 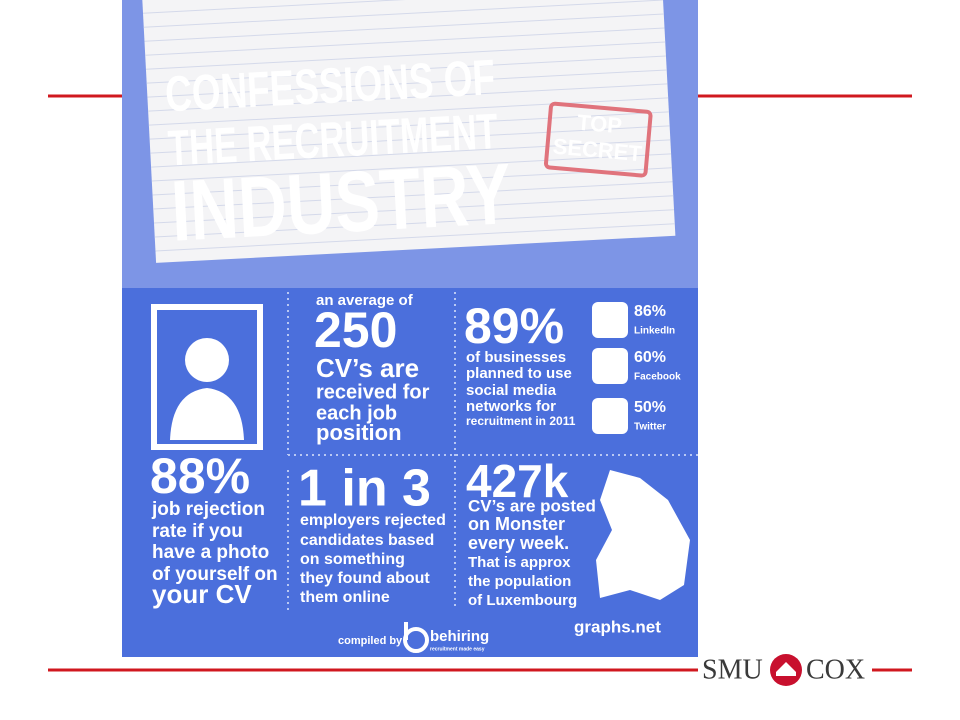 I want to click on stat-text: rate if you, so click(x=197, y=531).